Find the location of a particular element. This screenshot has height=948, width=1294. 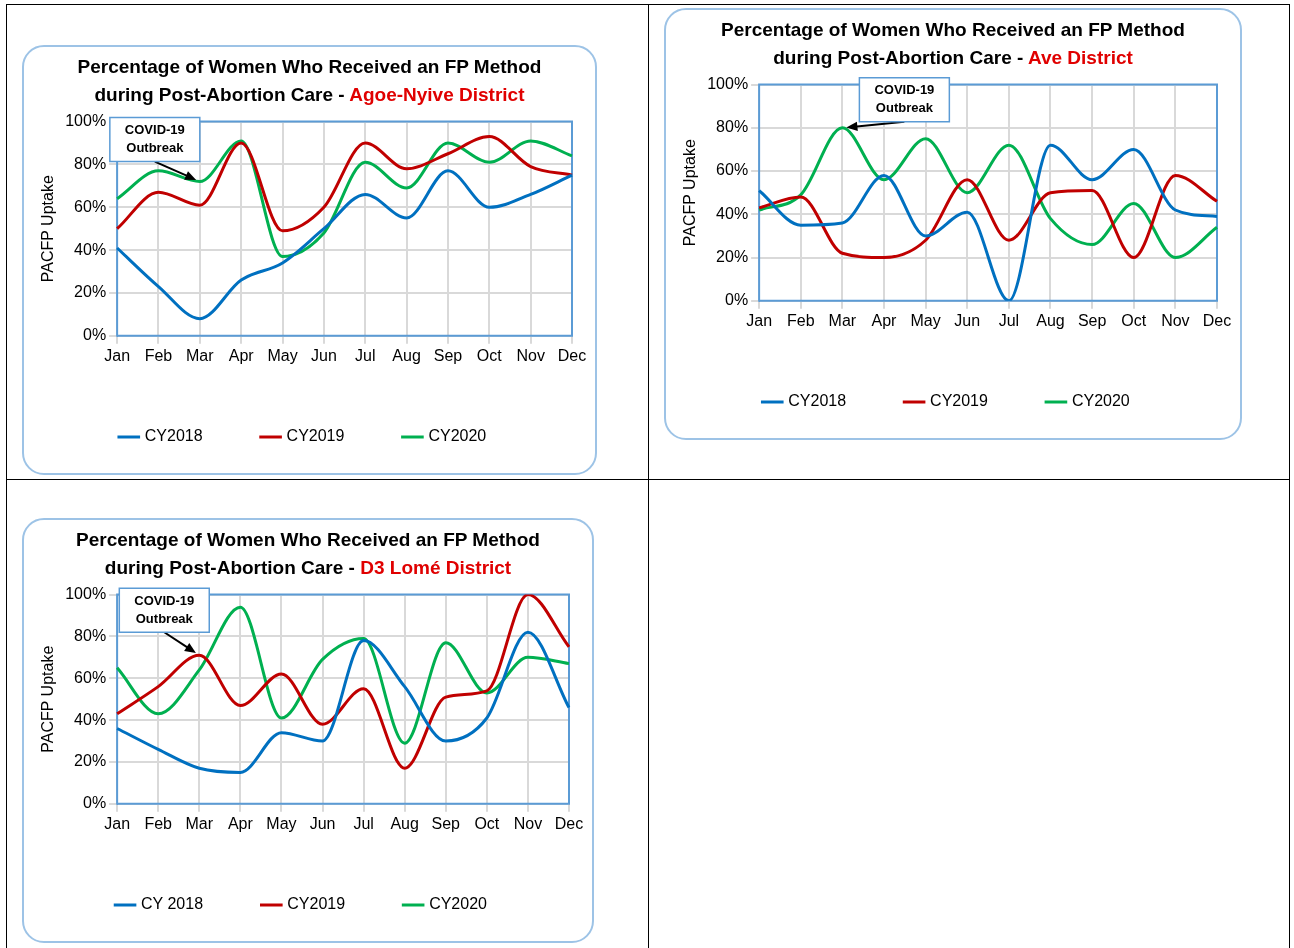

legend-label: CY 2018 is located at coordinates (172, 904).